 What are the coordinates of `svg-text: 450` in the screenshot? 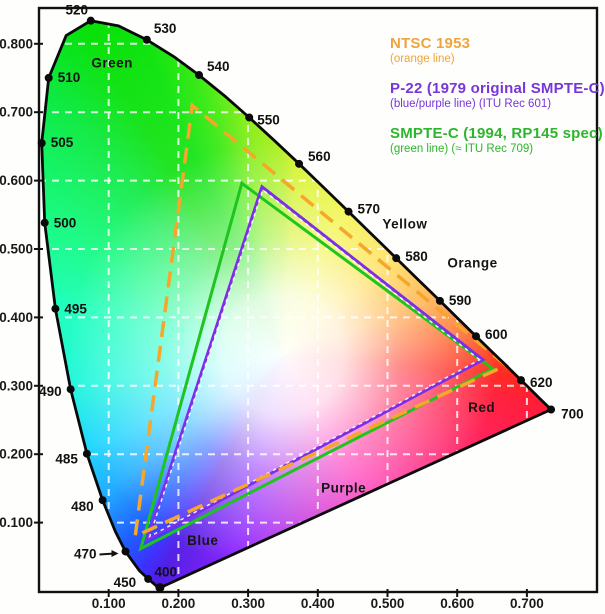 It's located at (125, 582).